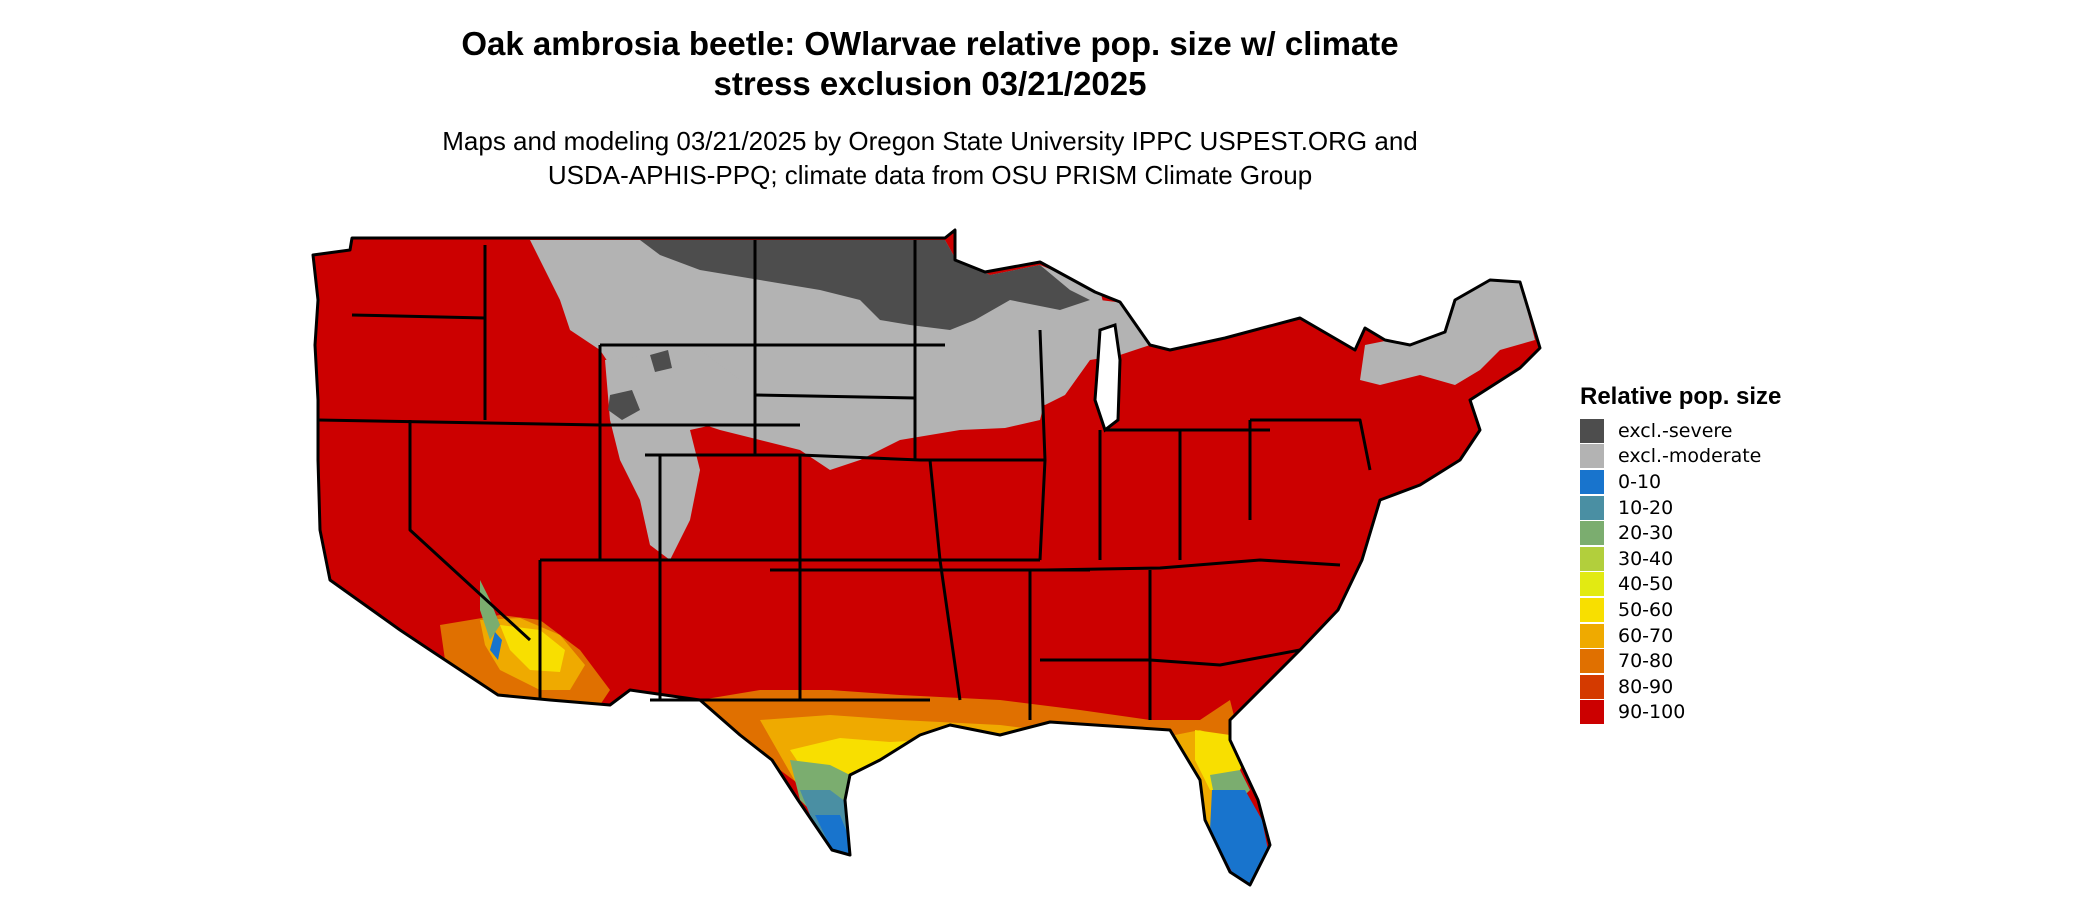 The width and height of the screenshot is (2100, 900). Describe the element at coordinates (1740, 559) in the screenshot. I see `legend-item: 30-40` at that location.